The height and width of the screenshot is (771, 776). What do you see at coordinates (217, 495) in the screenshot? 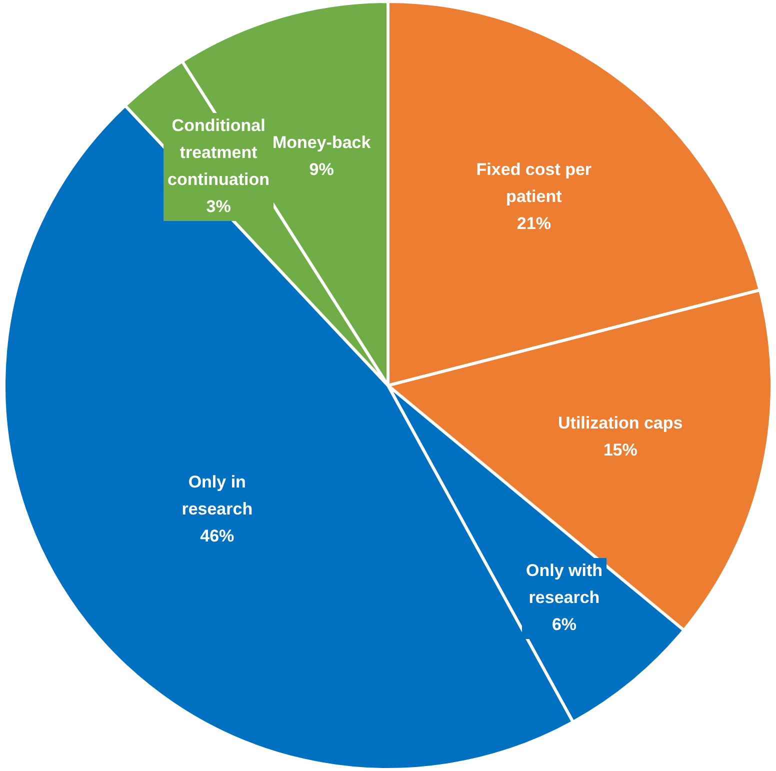
I see `slice-label: Only in research` at bounding box center [217, 495].